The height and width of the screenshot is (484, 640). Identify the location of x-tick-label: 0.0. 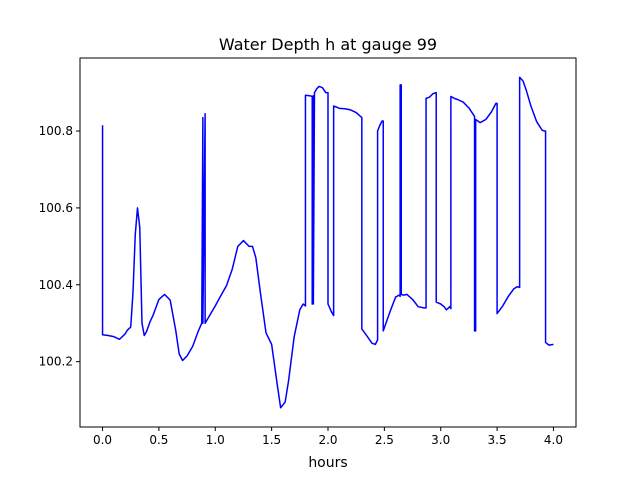
(102, 440).